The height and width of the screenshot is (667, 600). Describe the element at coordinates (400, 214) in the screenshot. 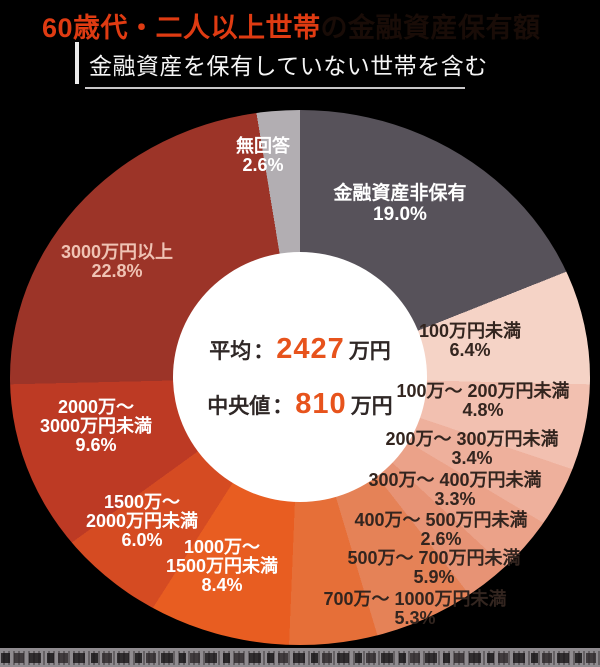

I see `segment-label-line: 19.0%` at that location.